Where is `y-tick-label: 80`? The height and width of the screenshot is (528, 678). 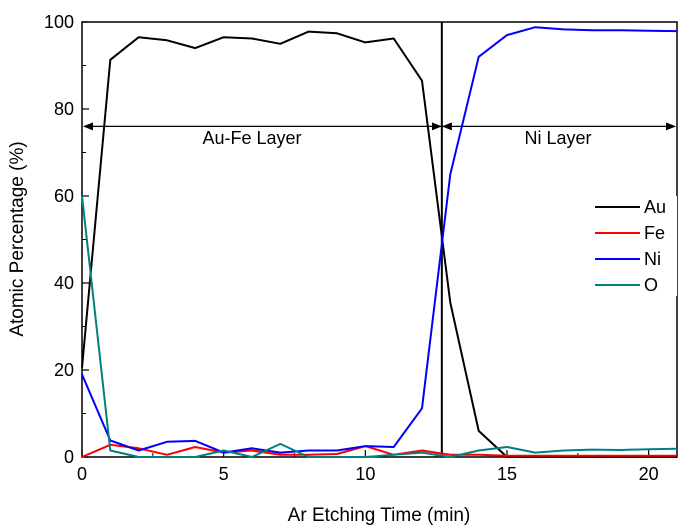
y-tick-label: 80 is located at coordinates (64, 109).